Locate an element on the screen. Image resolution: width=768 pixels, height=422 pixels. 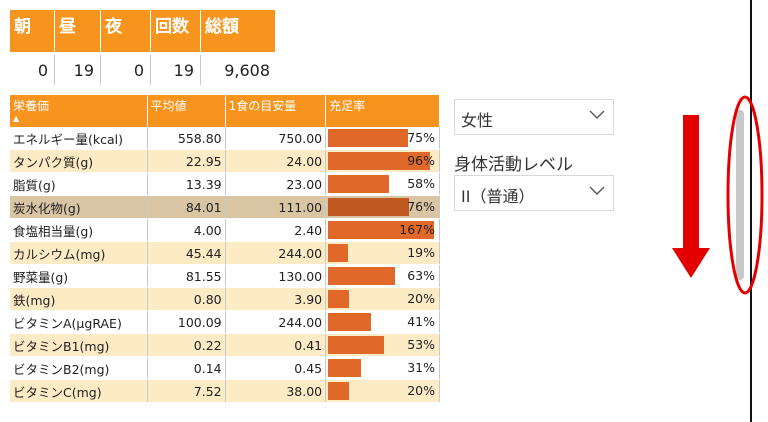
fulfillment-cell: 53% is located at coordinates (382, 345).